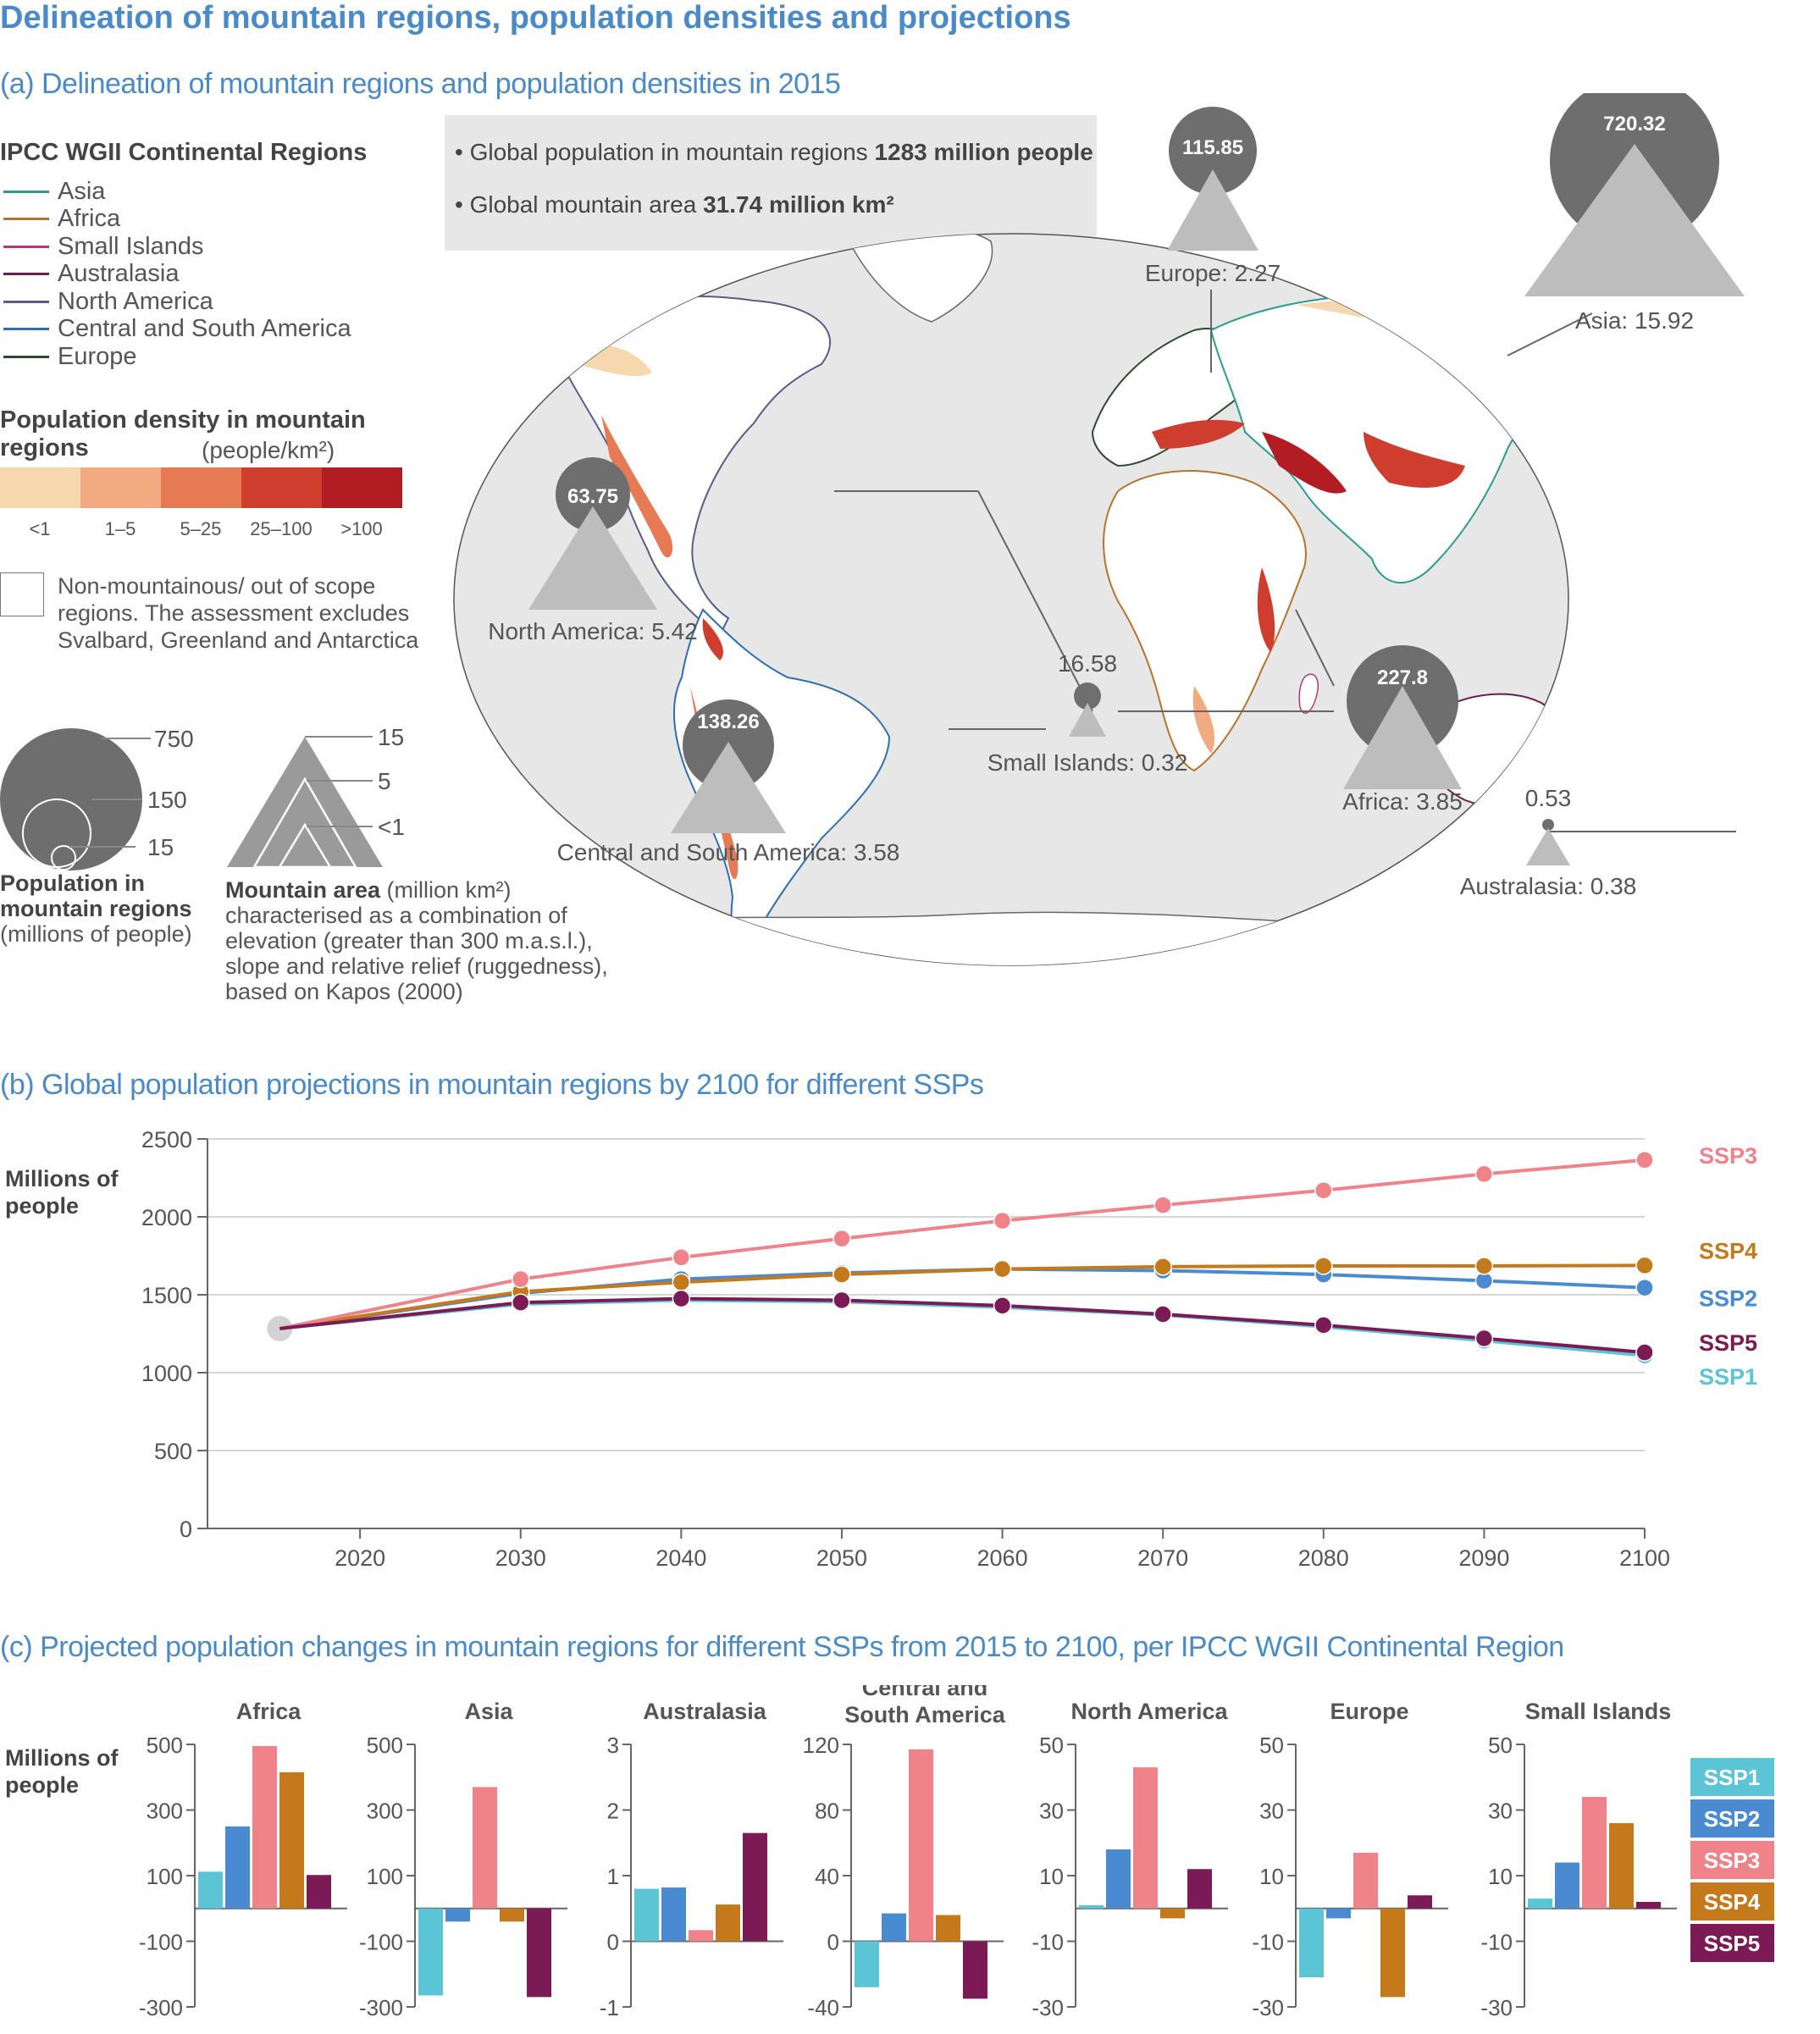  I want to click on line-ssp4, so click(962, 1296).